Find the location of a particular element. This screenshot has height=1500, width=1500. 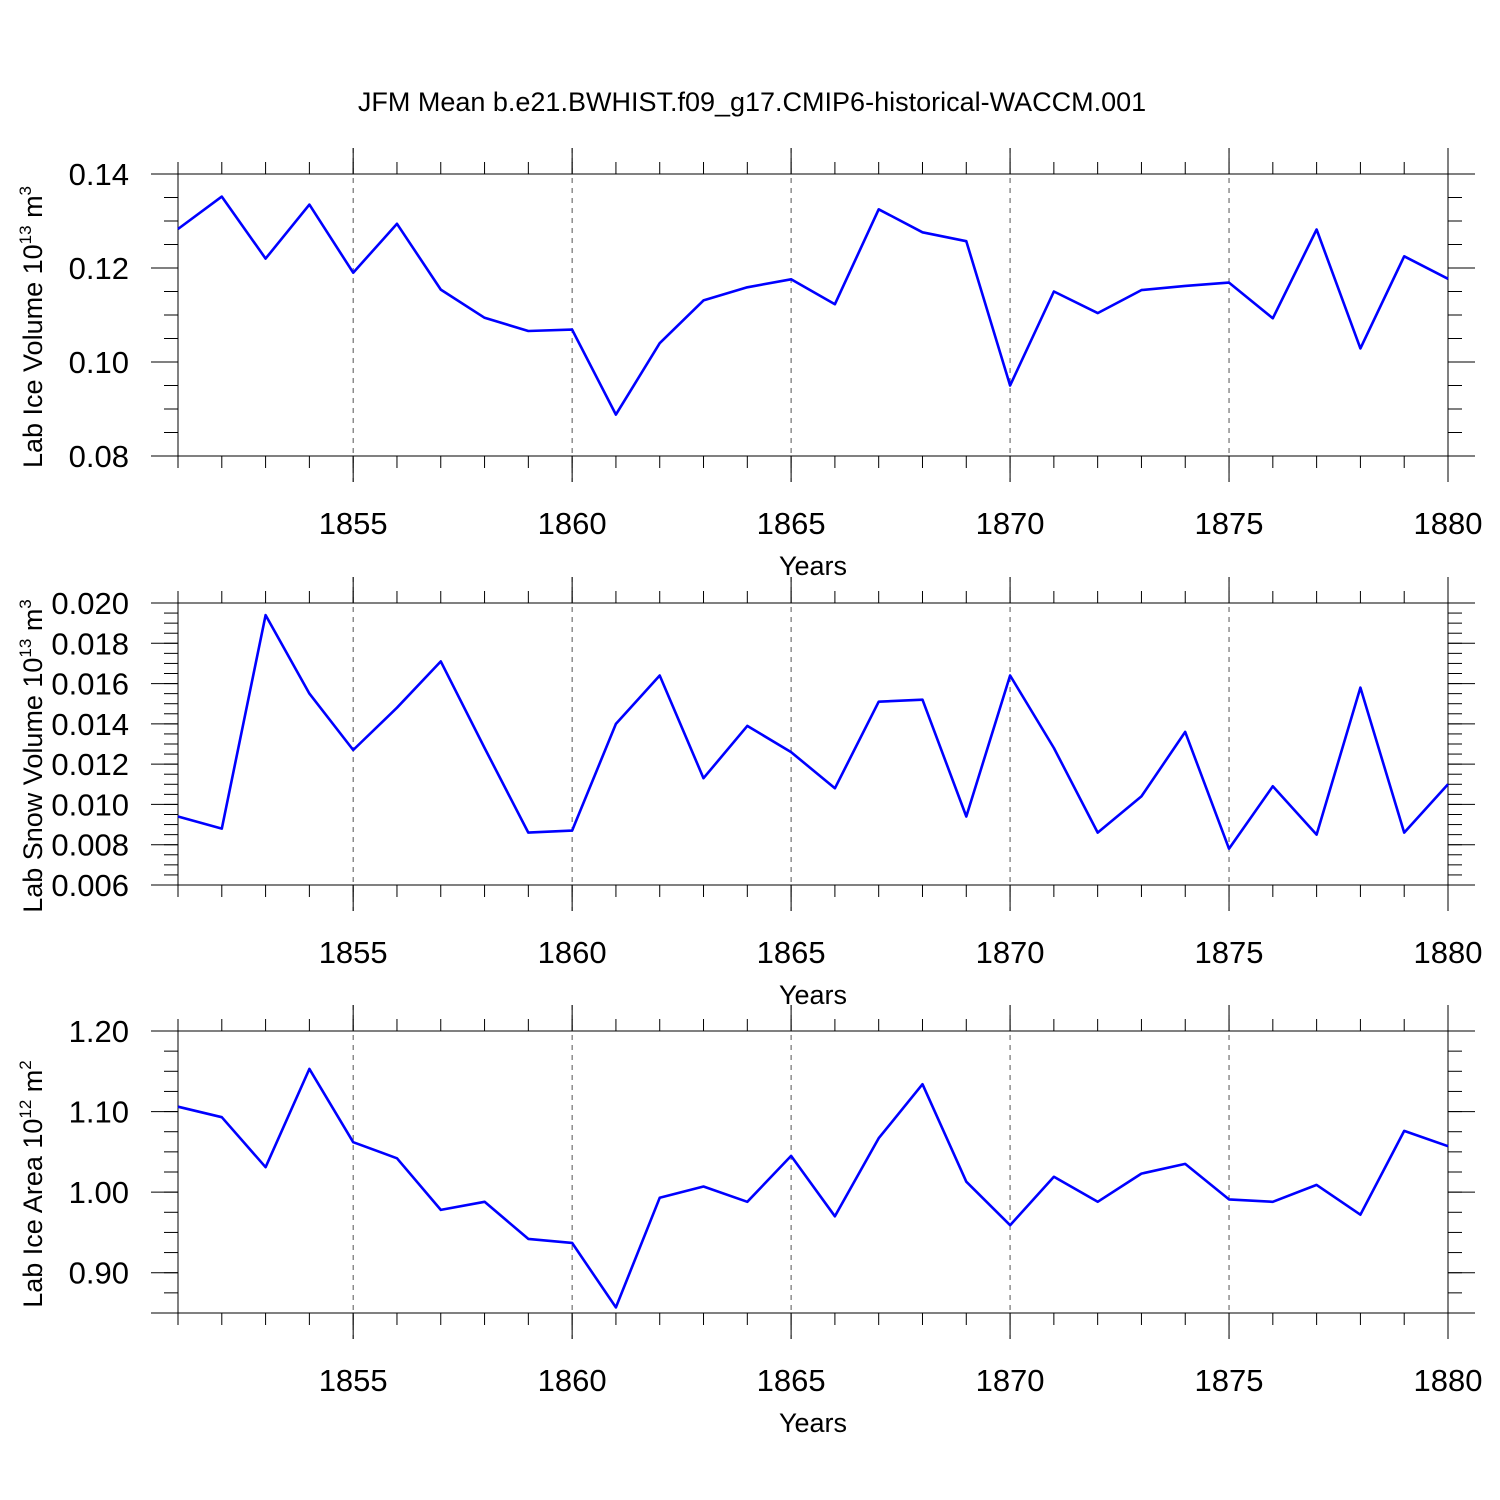

y-label-exponent: 12 is located at coordinates (25, 1109).